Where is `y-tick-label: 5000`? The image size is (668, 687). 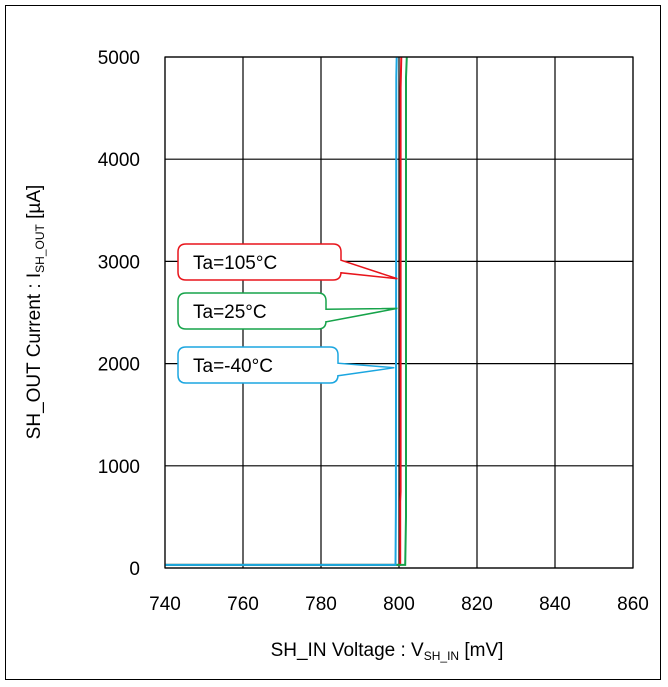 y-tick-label: 5000 is located at coordinates (119, 58).